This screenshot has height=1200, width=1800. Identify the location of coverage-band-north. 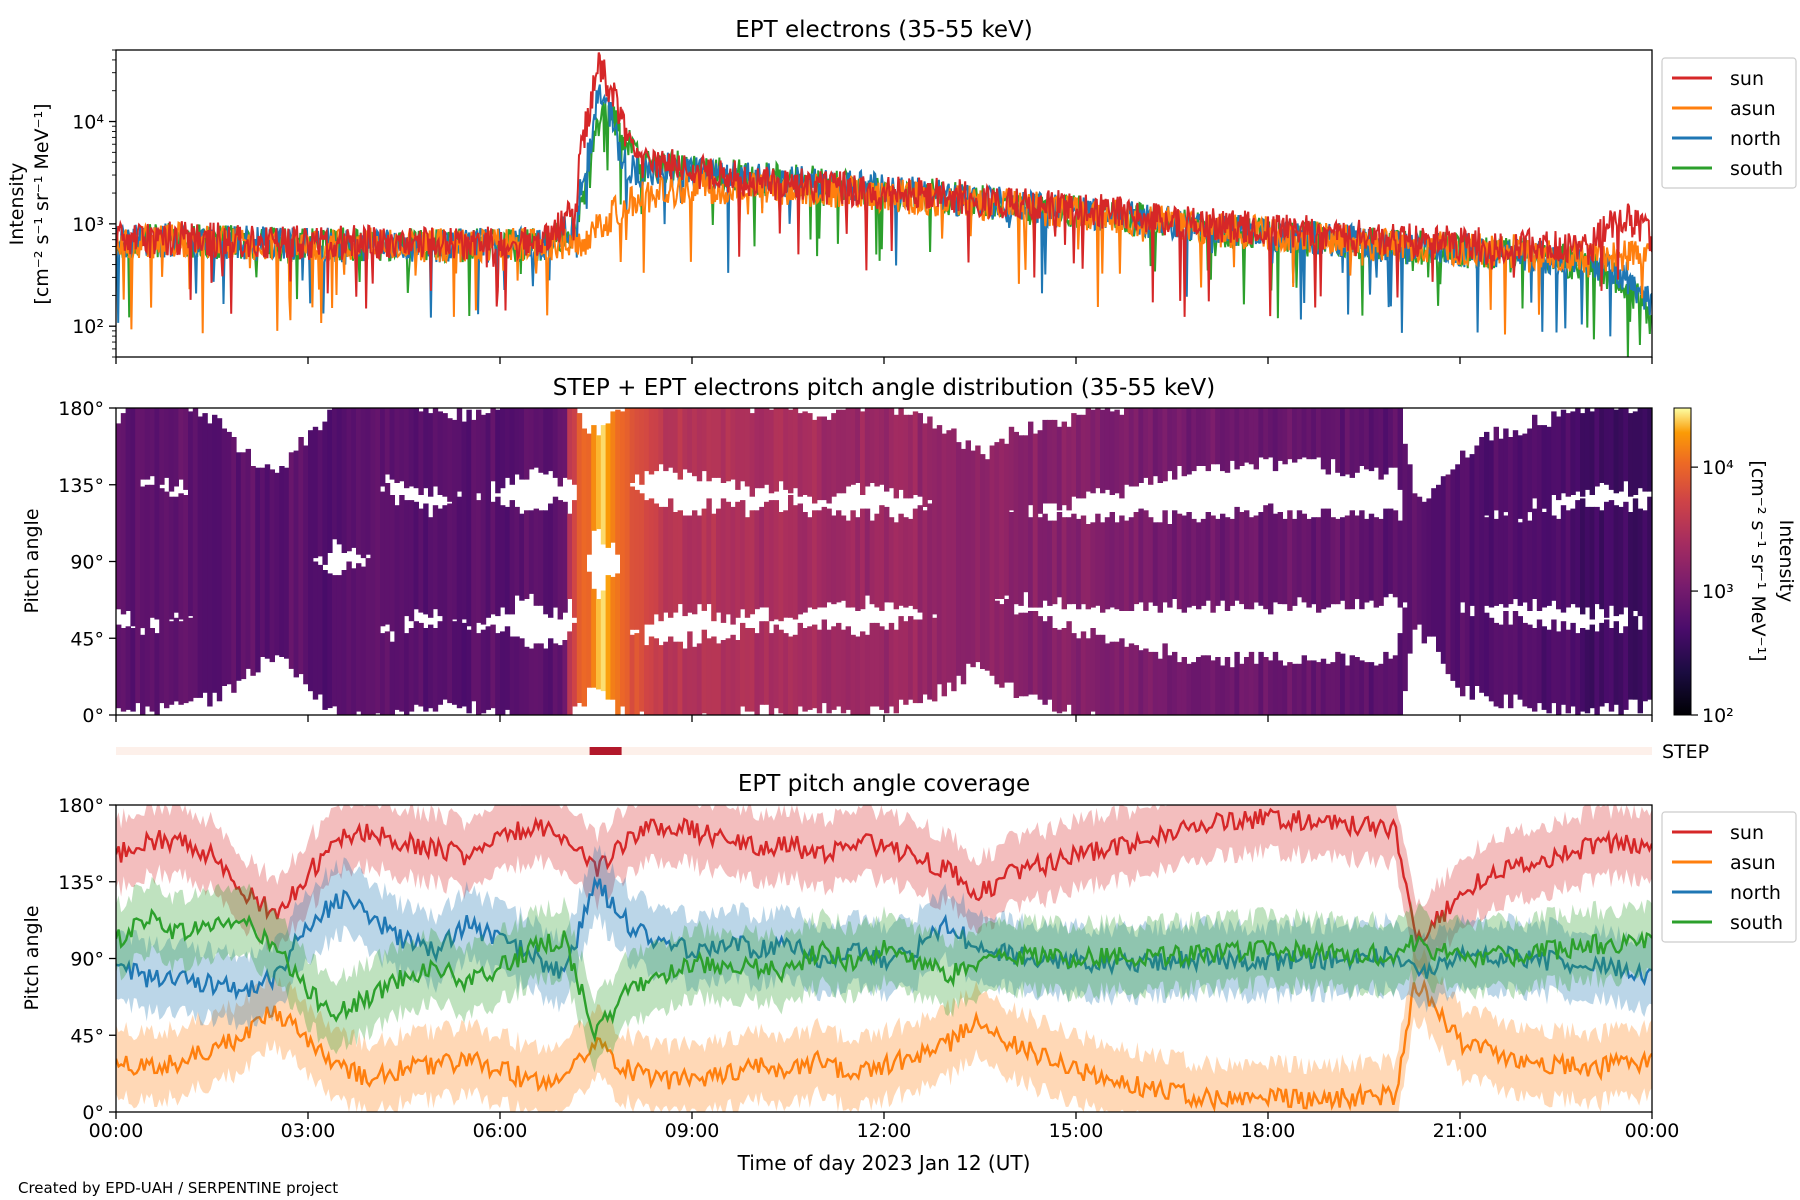
(884, 937).